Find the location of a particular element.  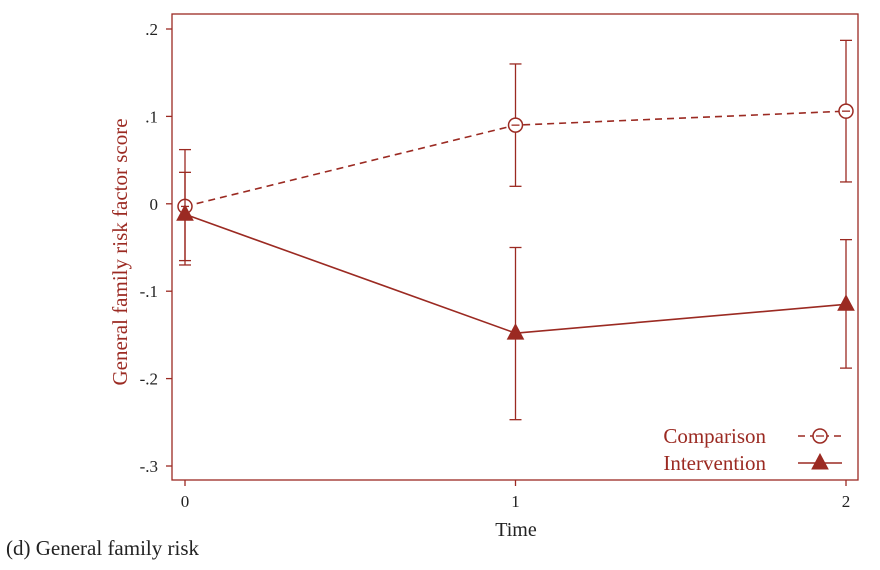

figure-caption: (d) General family risk is located at coordinates (103, 548).